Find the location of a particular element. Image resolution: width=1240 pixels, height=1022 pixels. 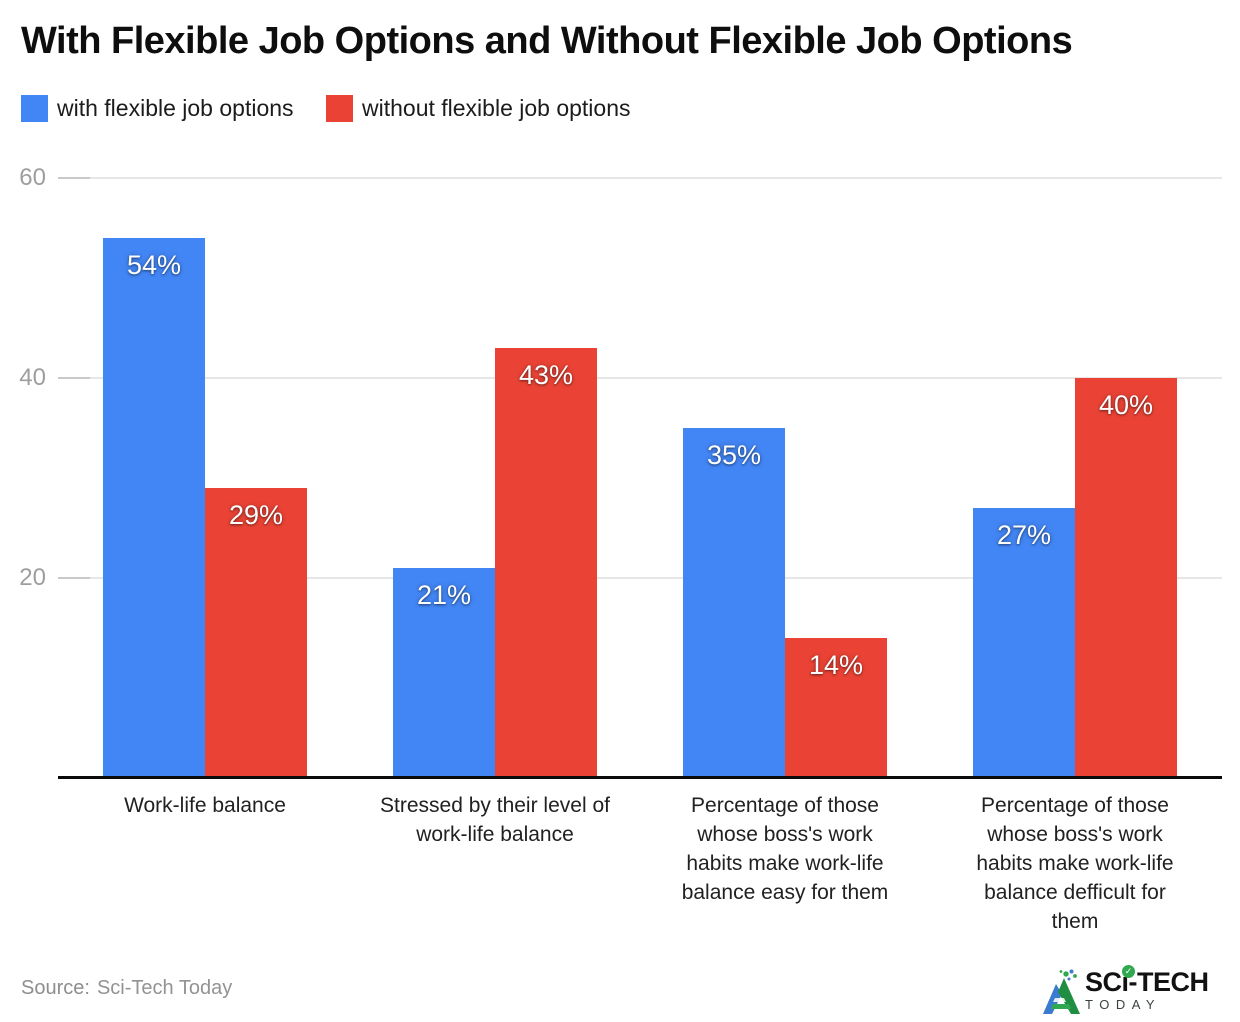

y-axis-label-40: 40 is located at coordinates (32, 377).